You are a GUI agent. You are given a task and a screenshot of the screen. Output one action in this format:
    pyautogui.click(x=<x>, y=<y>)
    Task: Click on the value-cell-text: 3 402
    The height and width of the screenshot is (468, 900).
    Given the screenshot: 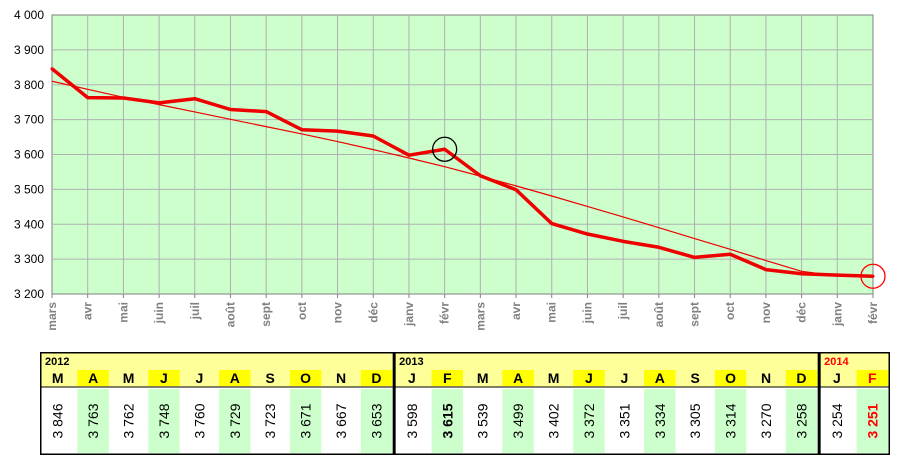 What is the action you would take?
    pyautogui.click(x=554, y=420)
    